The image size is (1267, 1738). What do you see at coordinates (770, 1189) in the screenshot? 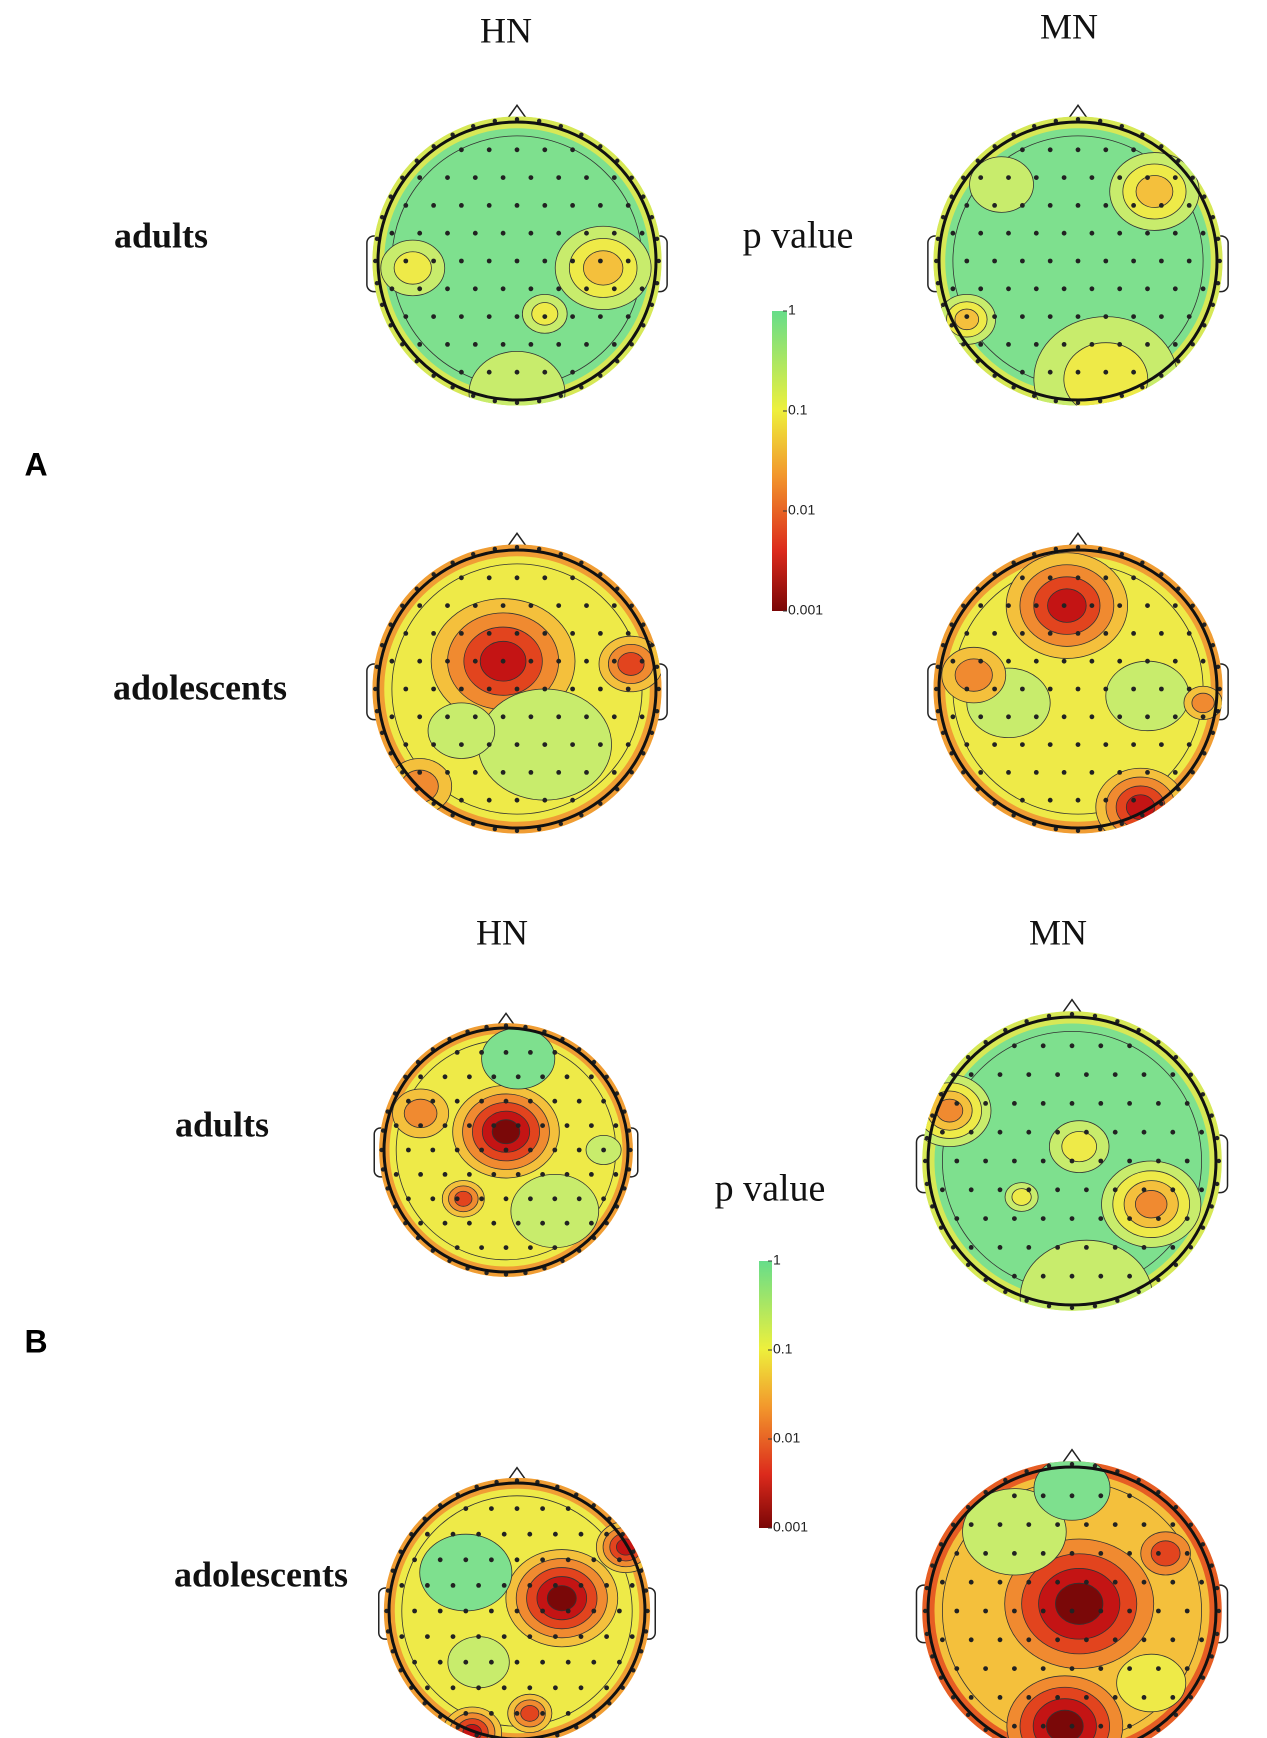
I see `colorbar-title: p value` at bounding box center [770, 1189].